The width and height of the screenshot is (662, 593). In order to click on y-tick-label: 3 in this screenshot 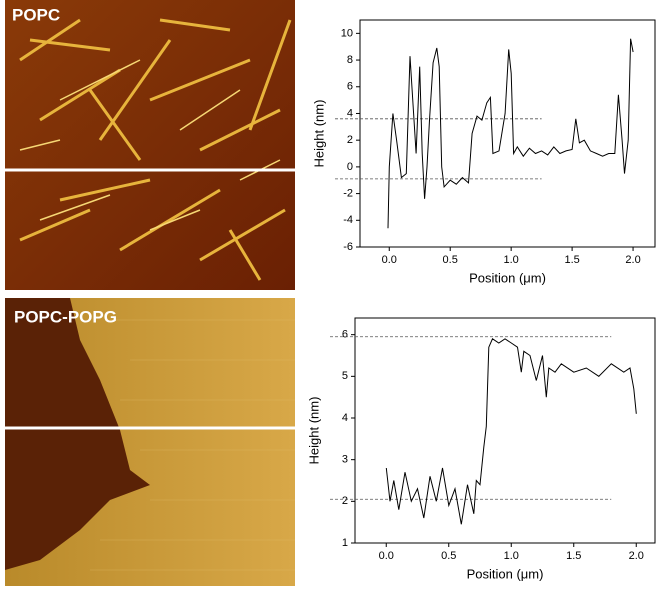, I will do `click(345, 460)`.